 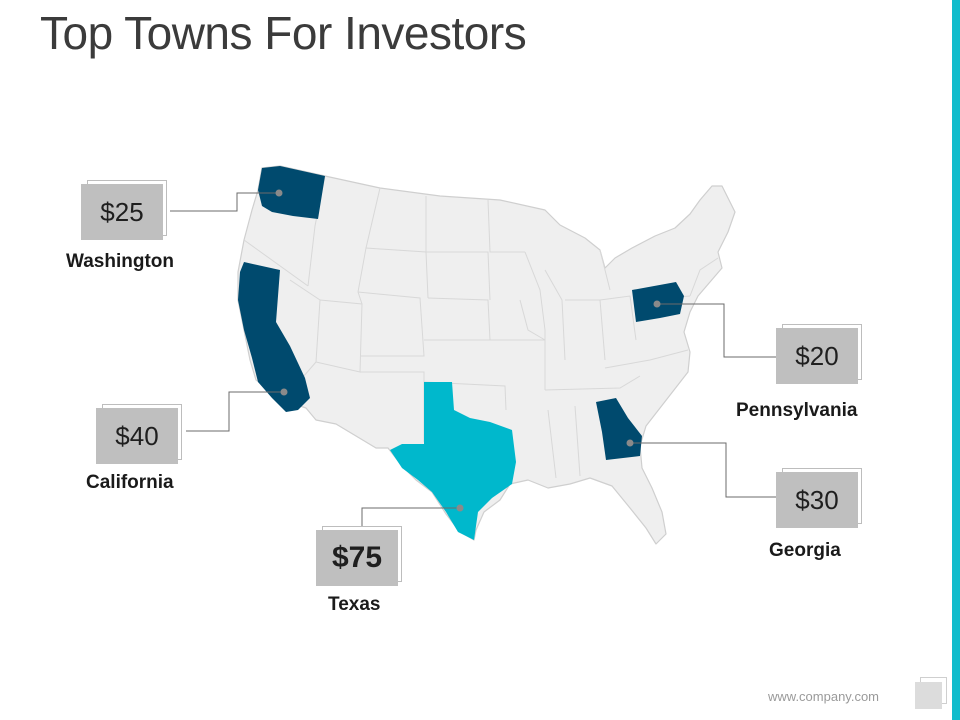 I want to click on state-california, so click(x=274, y=337).